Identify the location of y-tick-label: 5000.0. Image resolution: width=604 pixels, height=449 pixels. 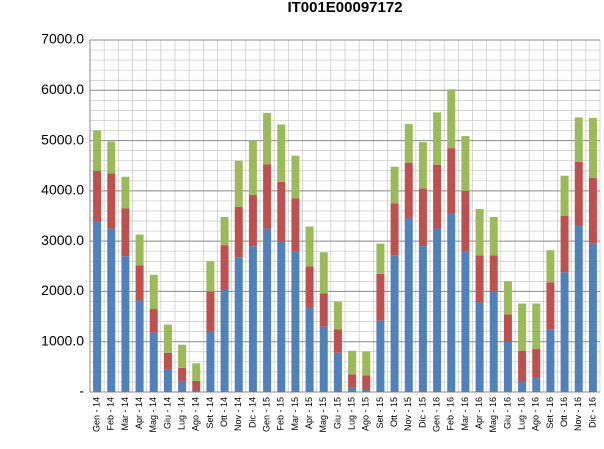
(62, 139).